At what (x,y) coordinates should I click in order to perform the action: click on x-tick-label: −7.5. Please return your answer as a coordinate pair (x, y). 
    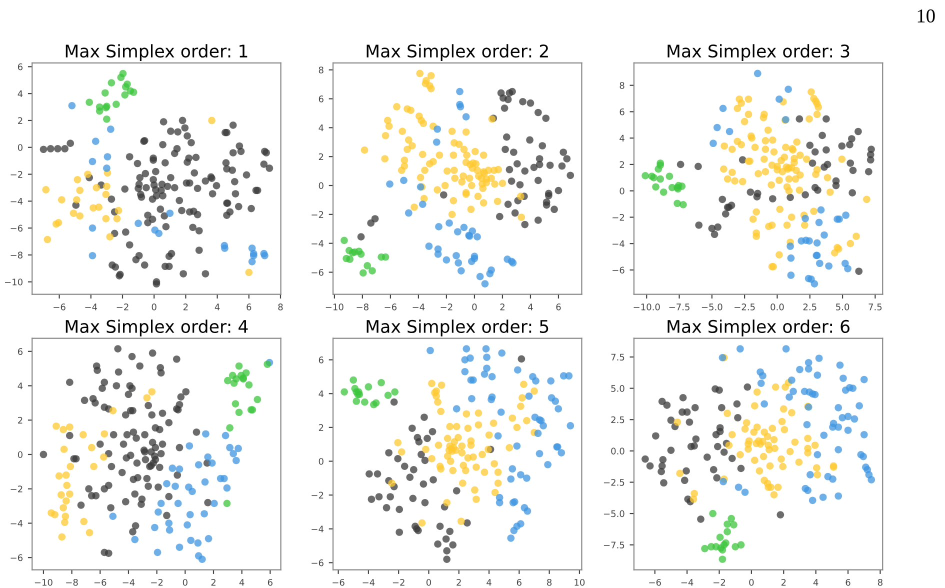
    Looking at the image, I should click on (679, 307).